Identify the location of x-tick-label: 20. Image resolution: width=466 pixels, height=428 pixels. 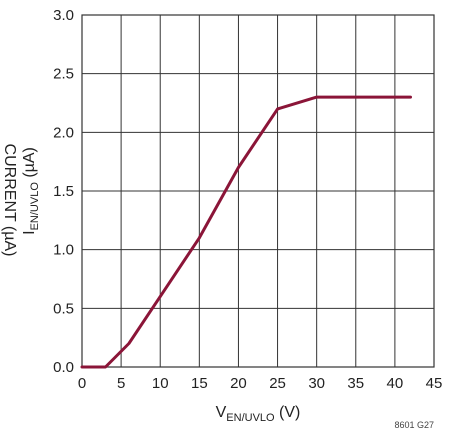
(238, 383).